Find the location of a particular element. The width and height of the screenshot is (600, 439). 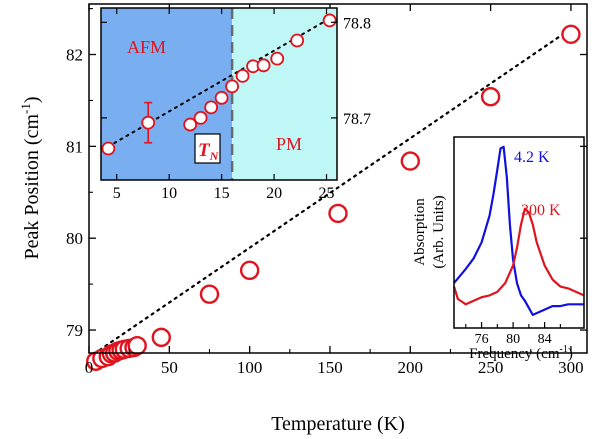

inset2-frame is located at coordinates (519, 232).